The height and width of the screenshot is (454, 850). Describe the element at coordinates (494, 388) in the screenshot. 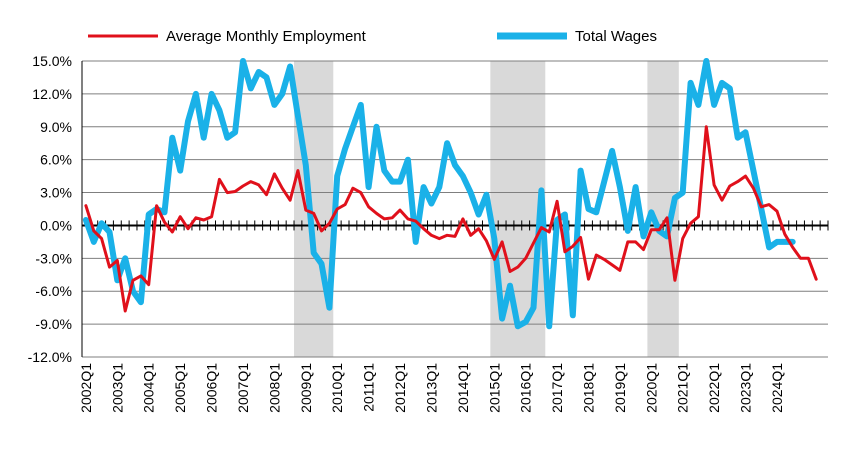

I see `x-tick-label: 2015Q1` at that location.